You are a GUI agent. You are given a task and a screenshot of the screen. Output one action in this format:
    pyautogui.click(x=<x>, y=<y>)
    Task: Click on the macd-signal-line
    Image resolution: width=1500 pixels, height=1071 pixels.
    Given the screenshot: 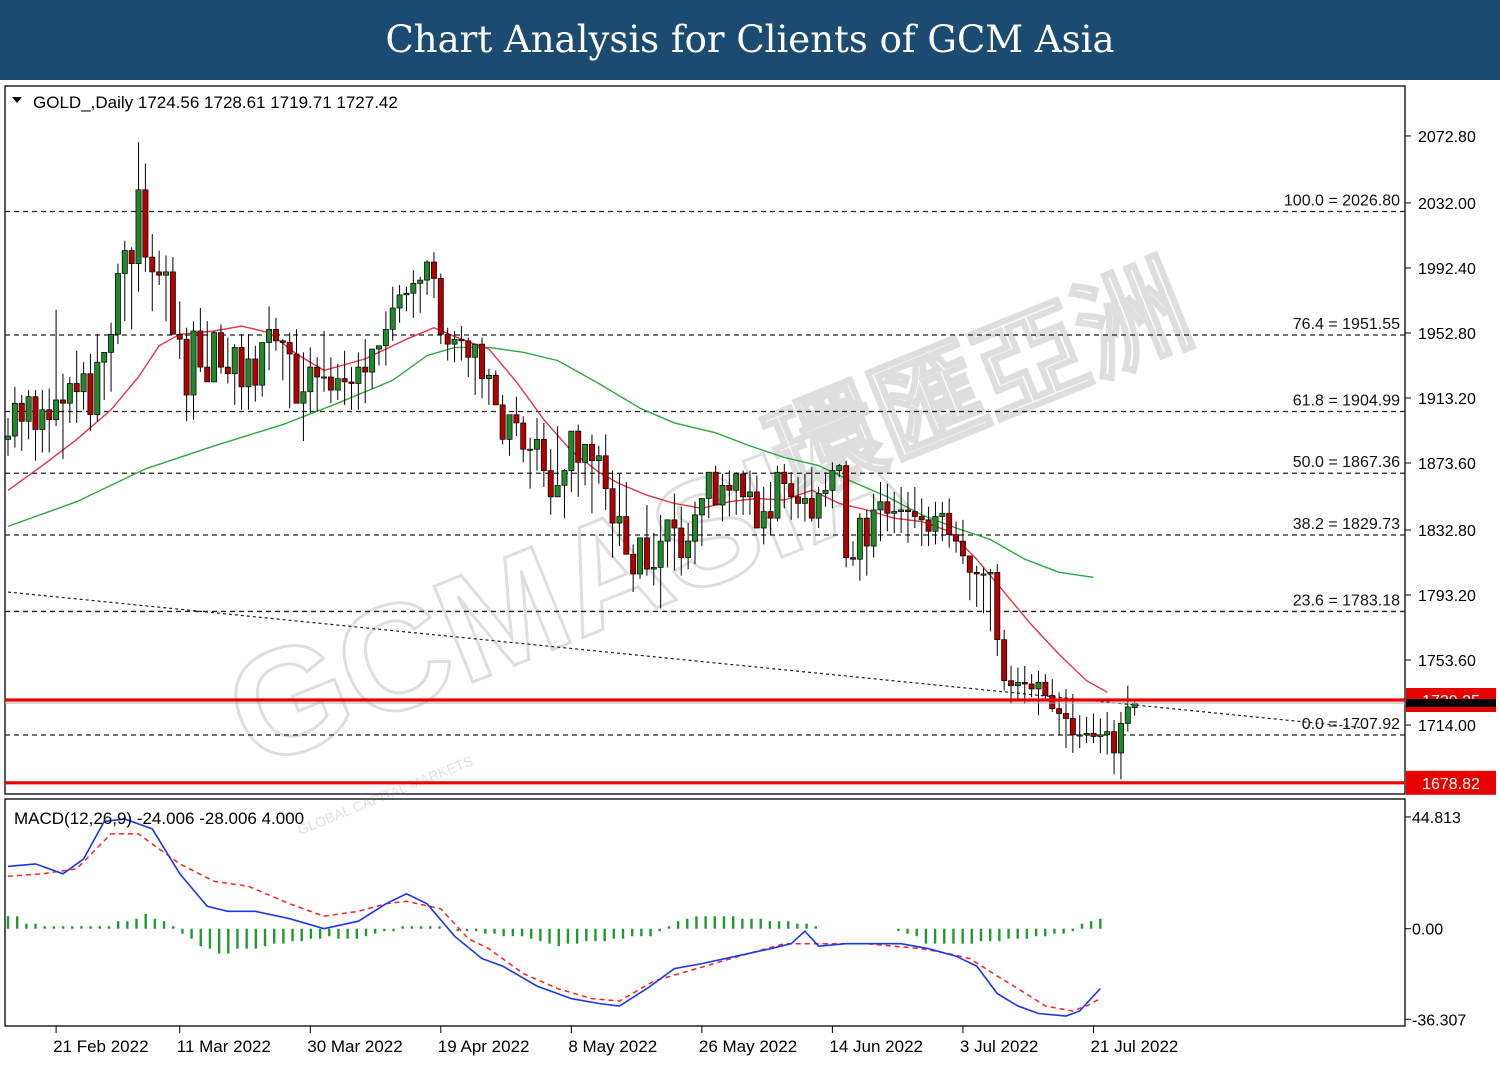 What is the action you would take?
    pyautogui.click(x=554, y=922)
    